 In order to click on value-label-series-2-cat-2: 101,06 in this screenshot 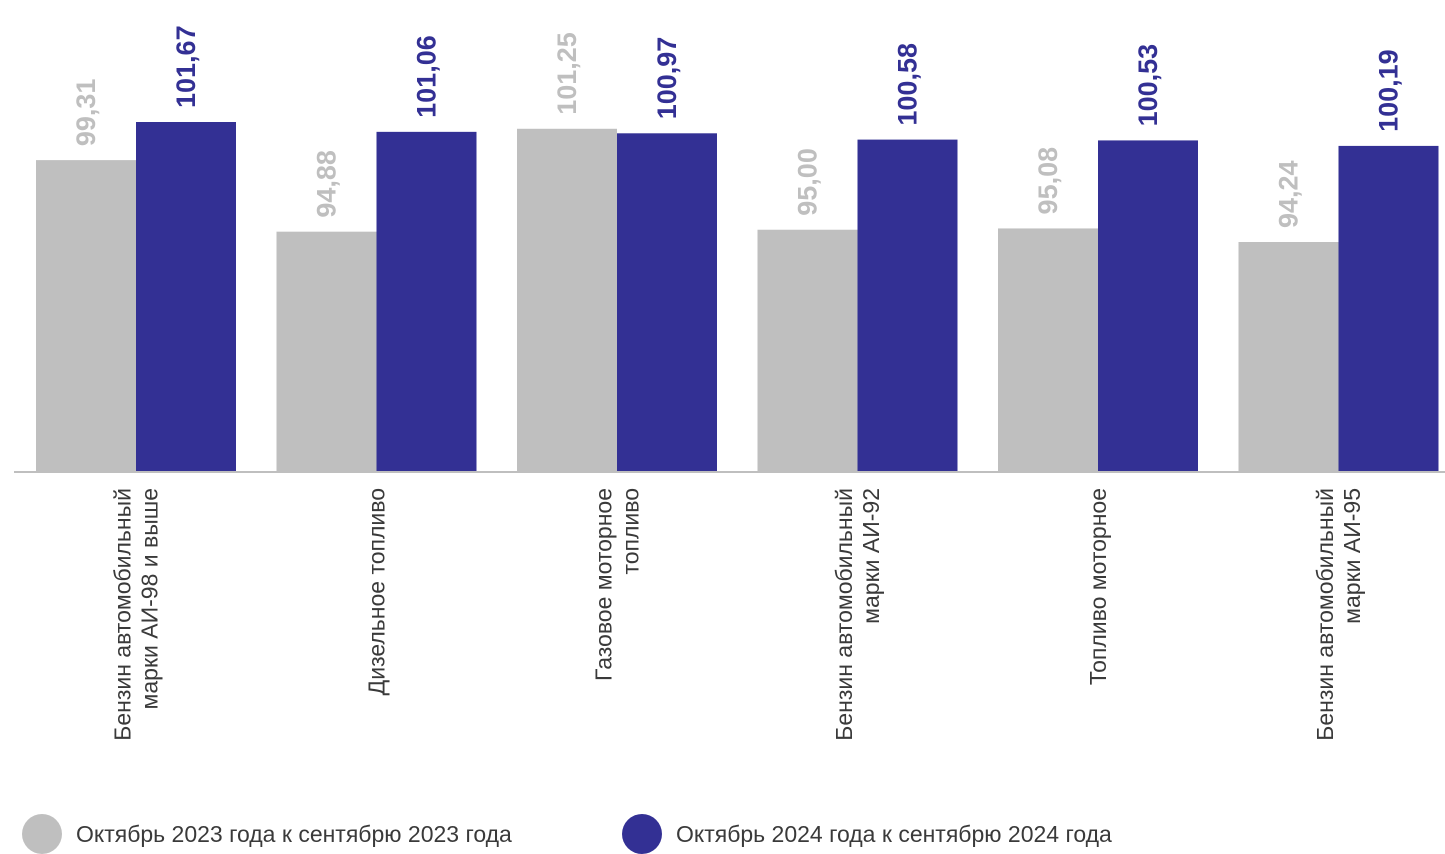, I will do `click(427, 76)`.